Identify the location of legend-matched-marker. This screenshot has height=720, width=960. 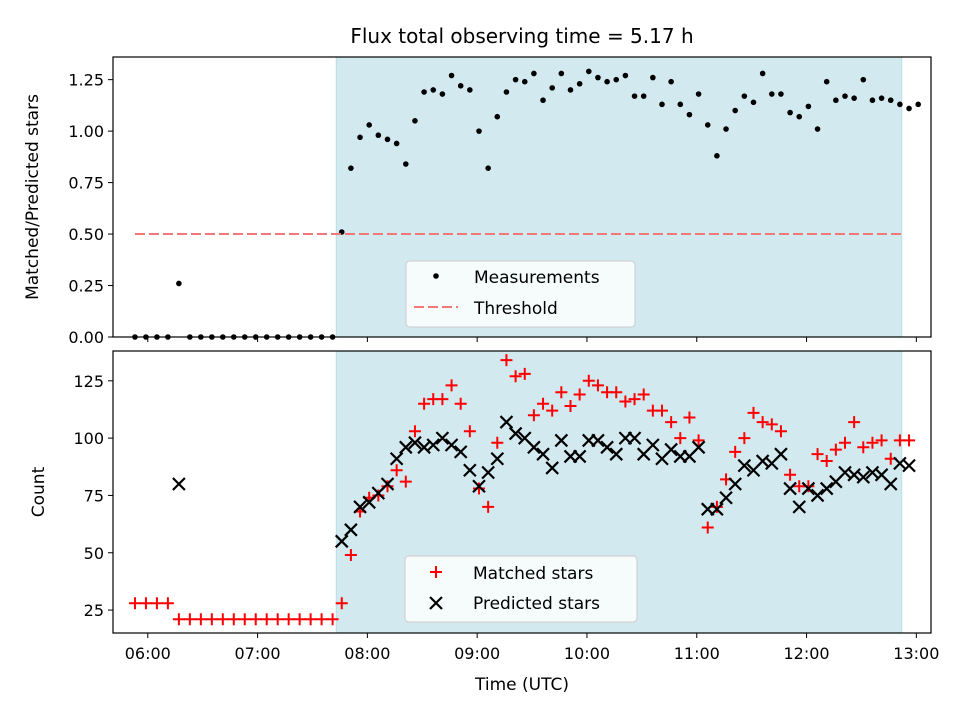
(436, 572).